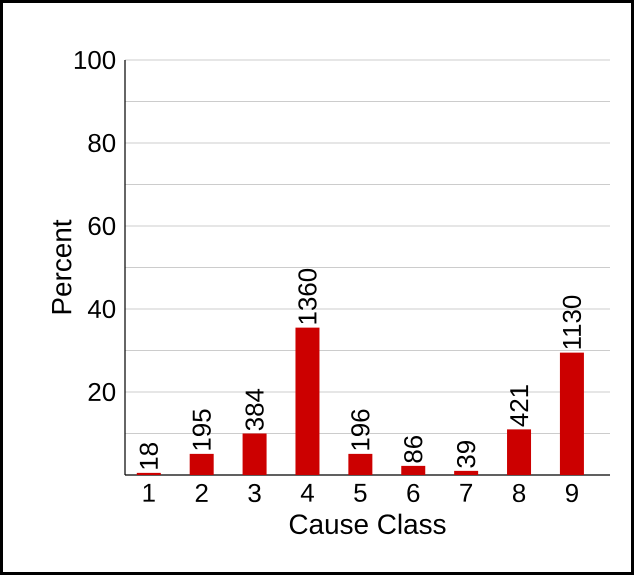 This screenshot has height=575, width=634. Describe the element at coordinates (202, 493) in the screenshot. I see `x-tick-label: 2` at that location.